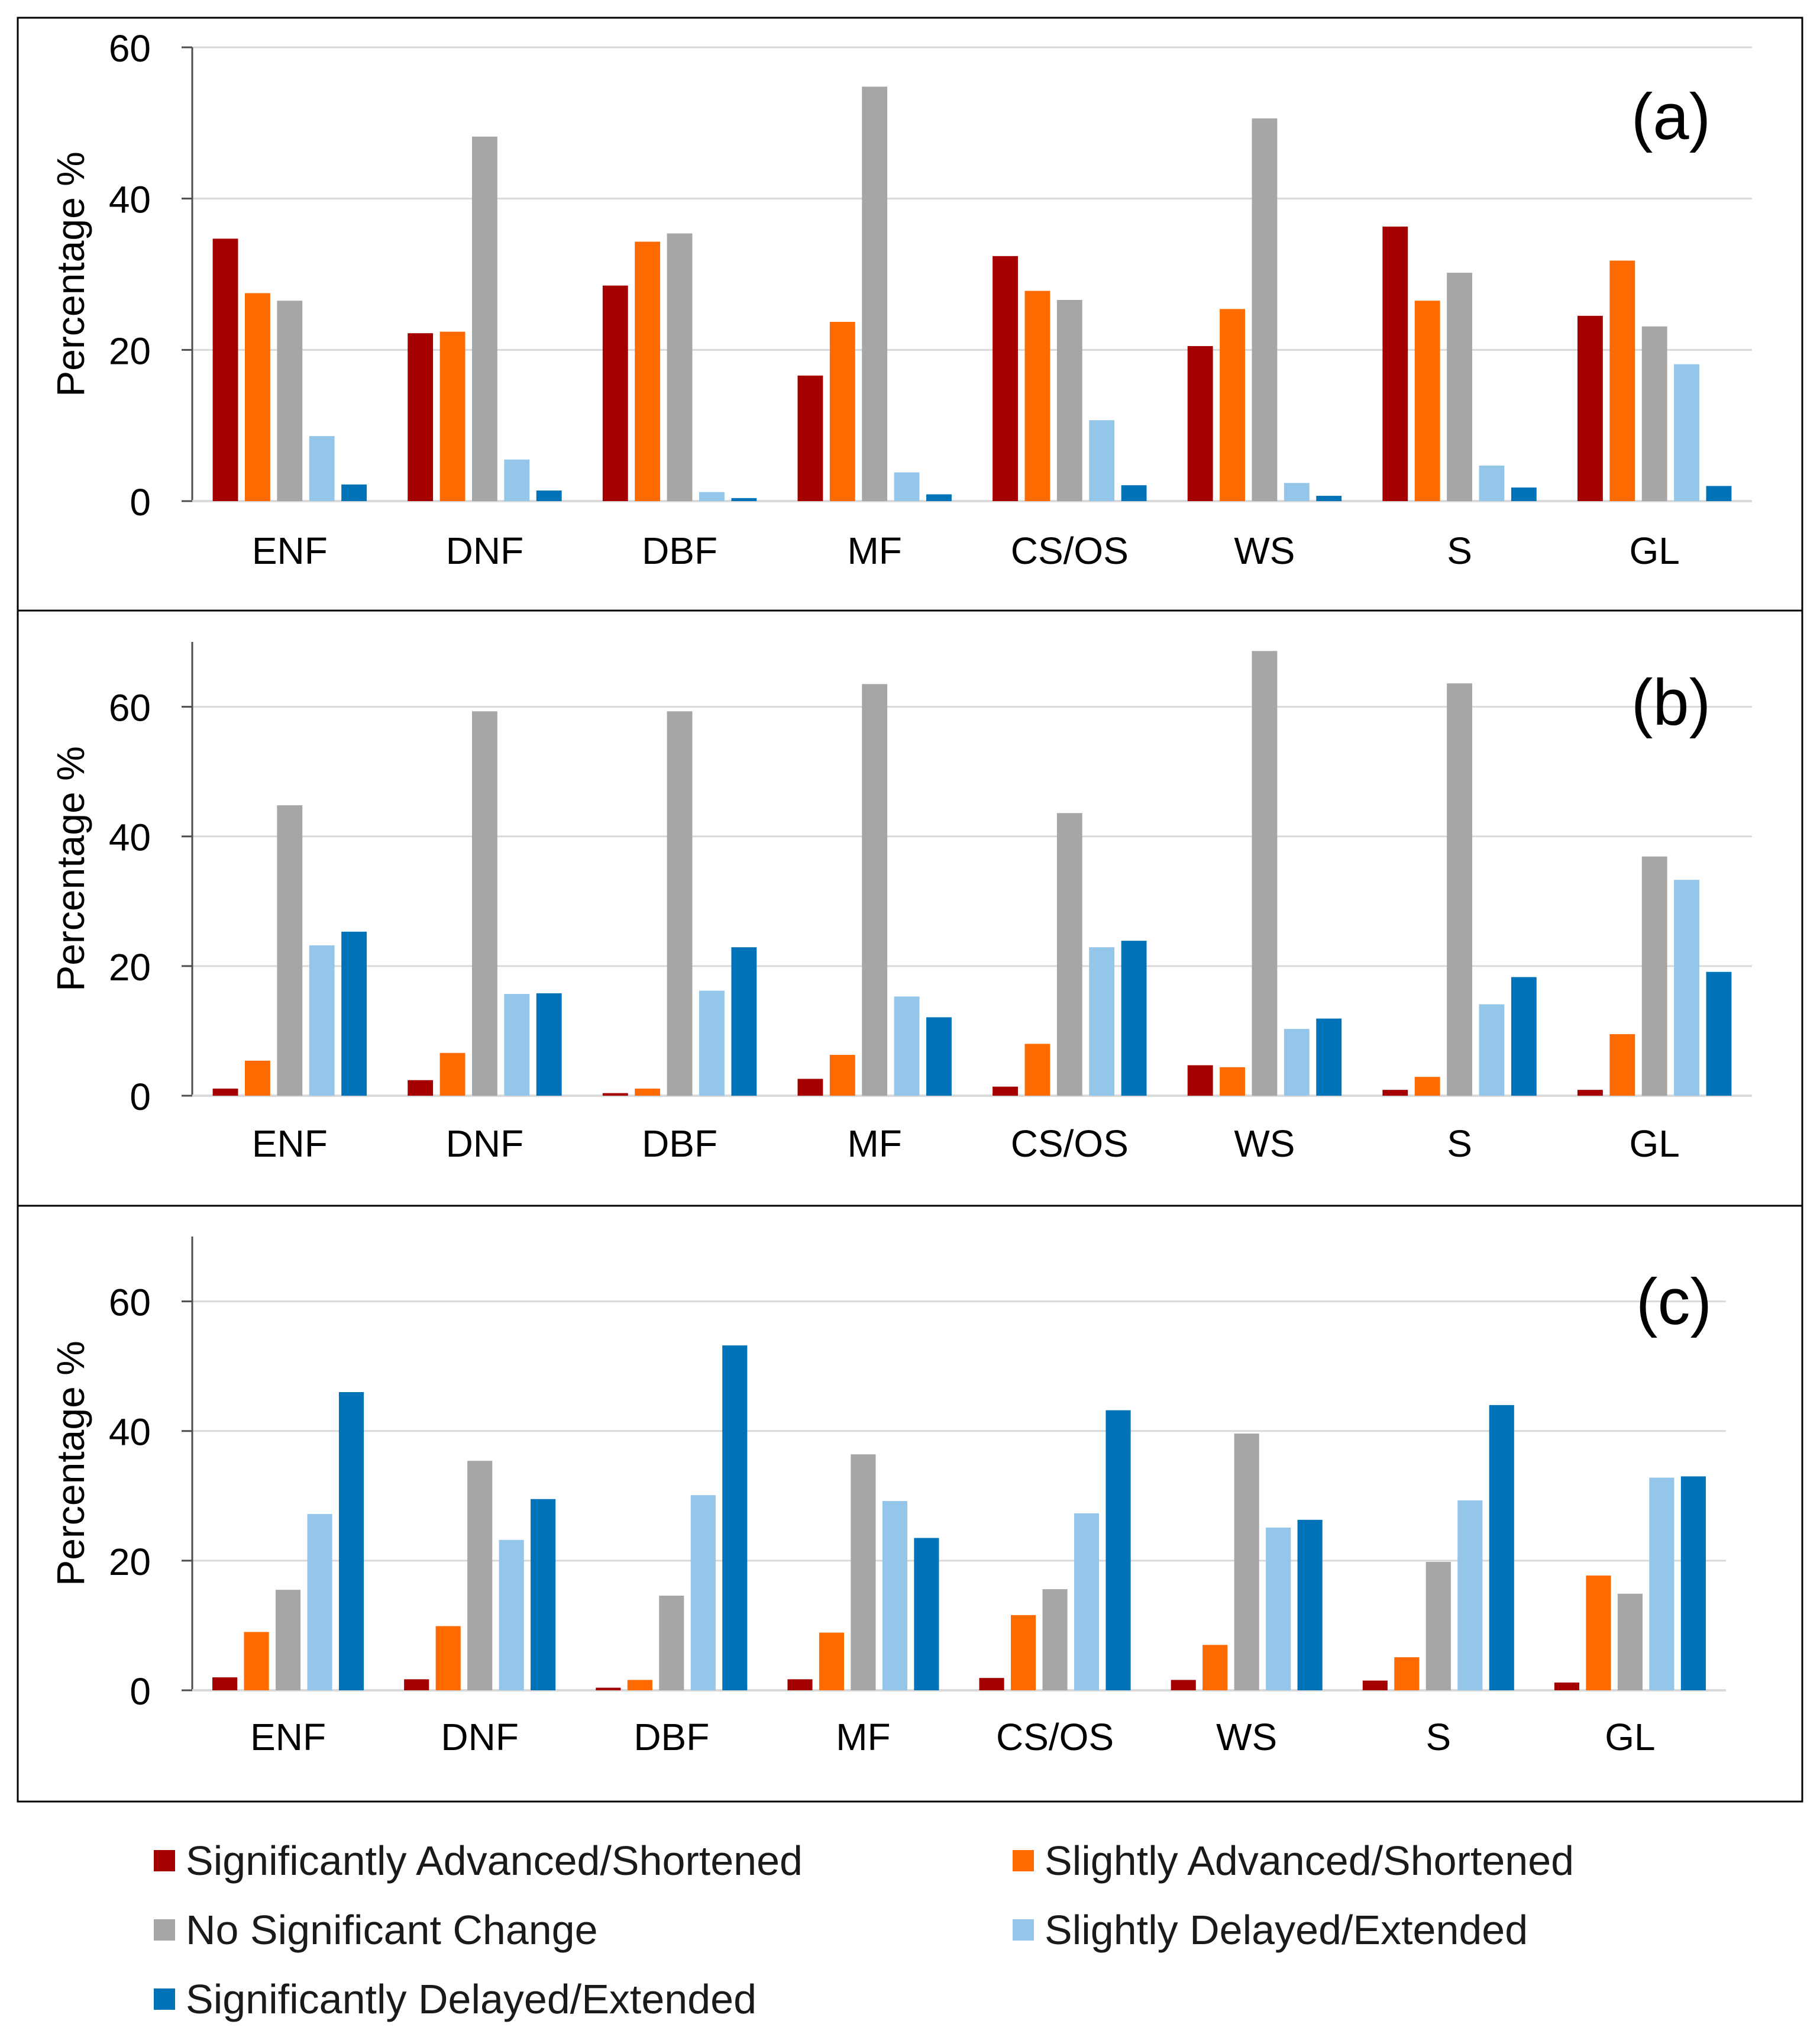  Describe the element at coordinates (1719, 1033) in the screenshot. I see `bar-gl-significantly-delayed-extended` at that location.